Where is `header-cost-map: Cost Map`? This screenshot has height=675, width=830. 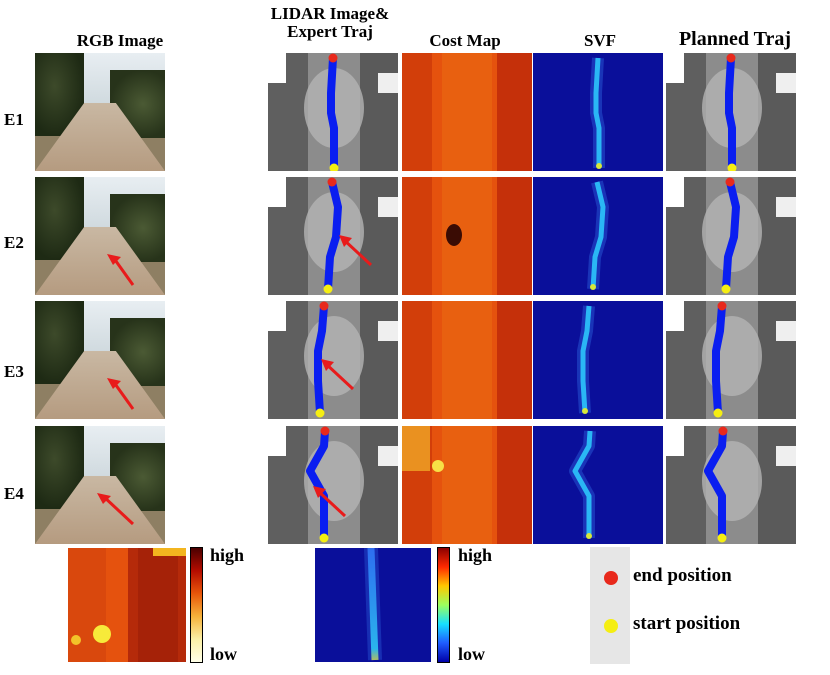 header-cost-map: Cost Map is located at coordinates (465, 40).